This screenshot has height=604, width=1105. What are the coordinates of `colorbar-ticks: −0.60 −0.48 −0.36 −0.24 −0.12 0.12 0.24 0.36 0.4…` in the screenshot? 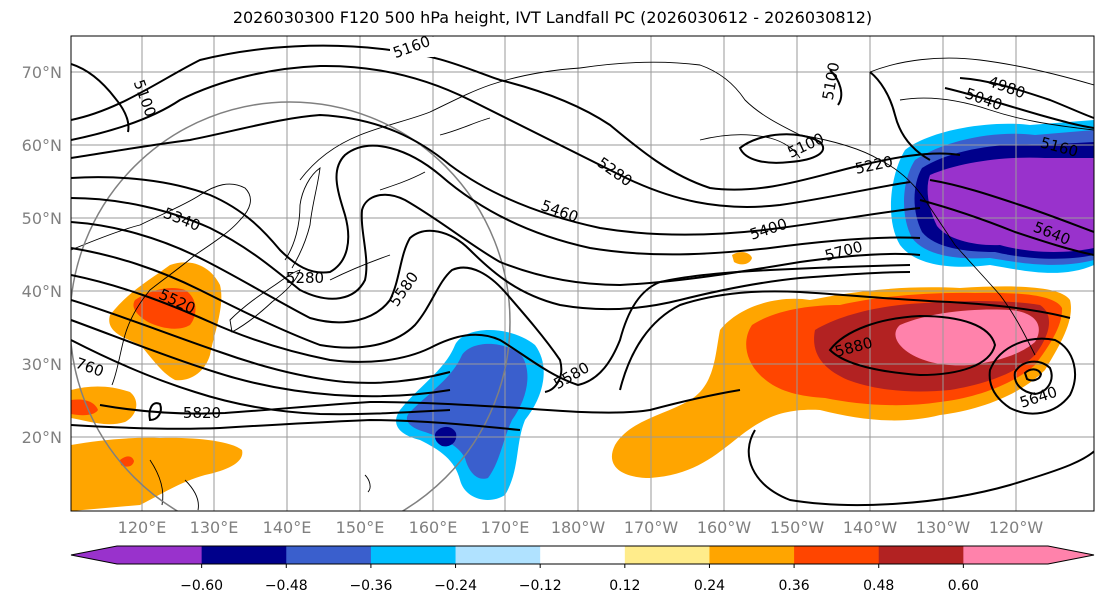 It's located at (579, 579).